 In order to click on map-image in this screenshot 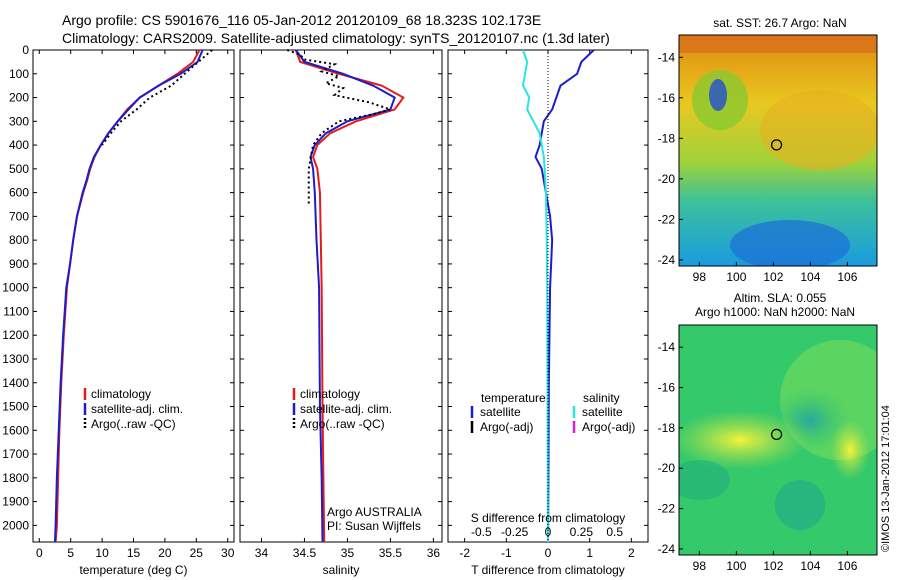, I will do `click(778, 440)`.